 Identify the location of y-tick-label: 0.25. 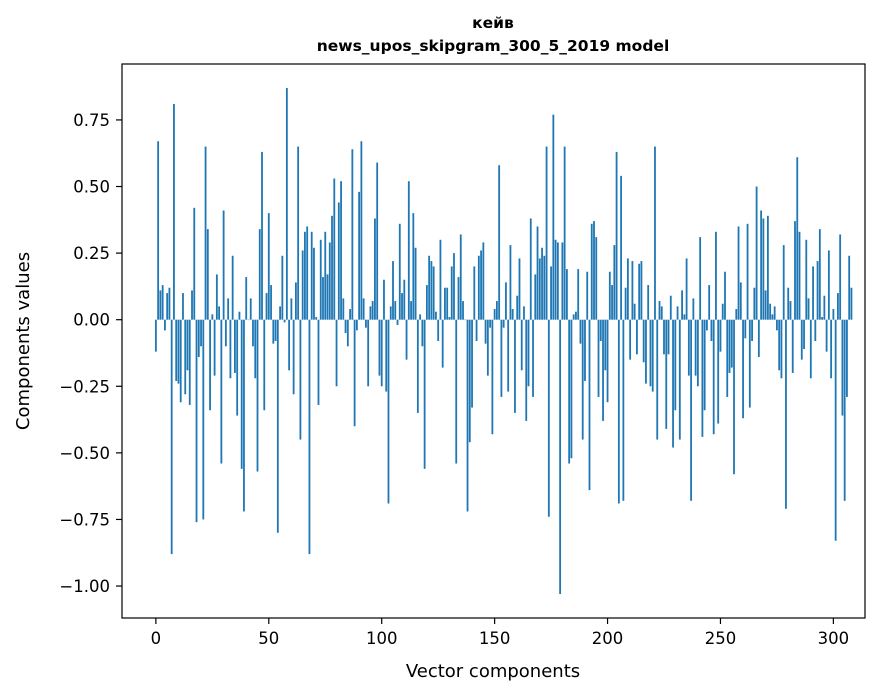
(91, 253).